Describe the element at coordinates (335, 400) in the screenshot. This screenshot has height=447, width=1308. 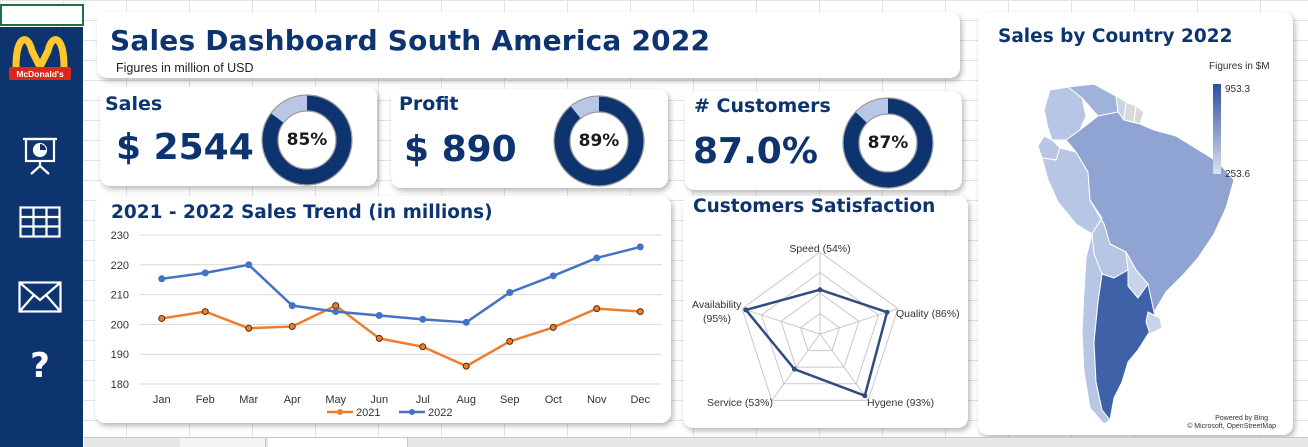
I see `x-tick-label: May` at that location.